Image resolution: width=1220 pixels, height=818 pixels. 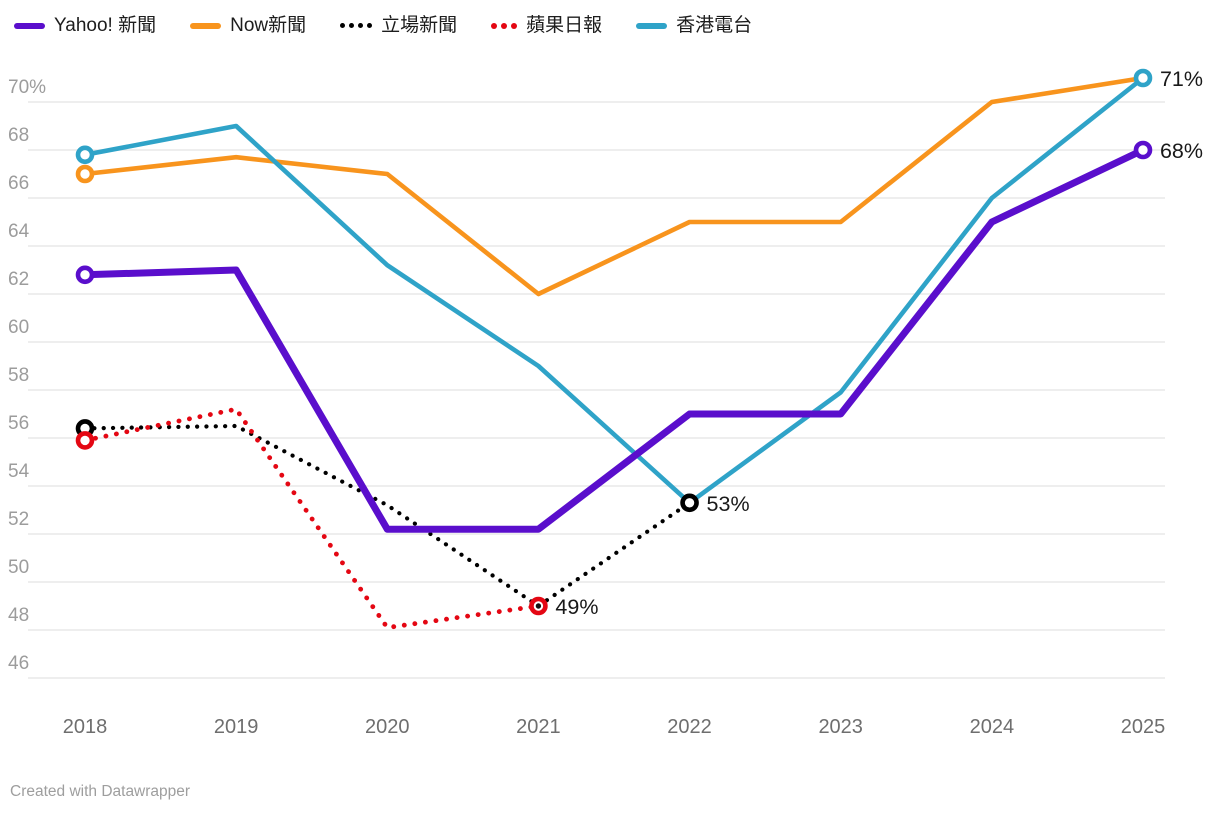 I want to click on legend-item-rthk: 香港電台, so click(x=694, y=25).